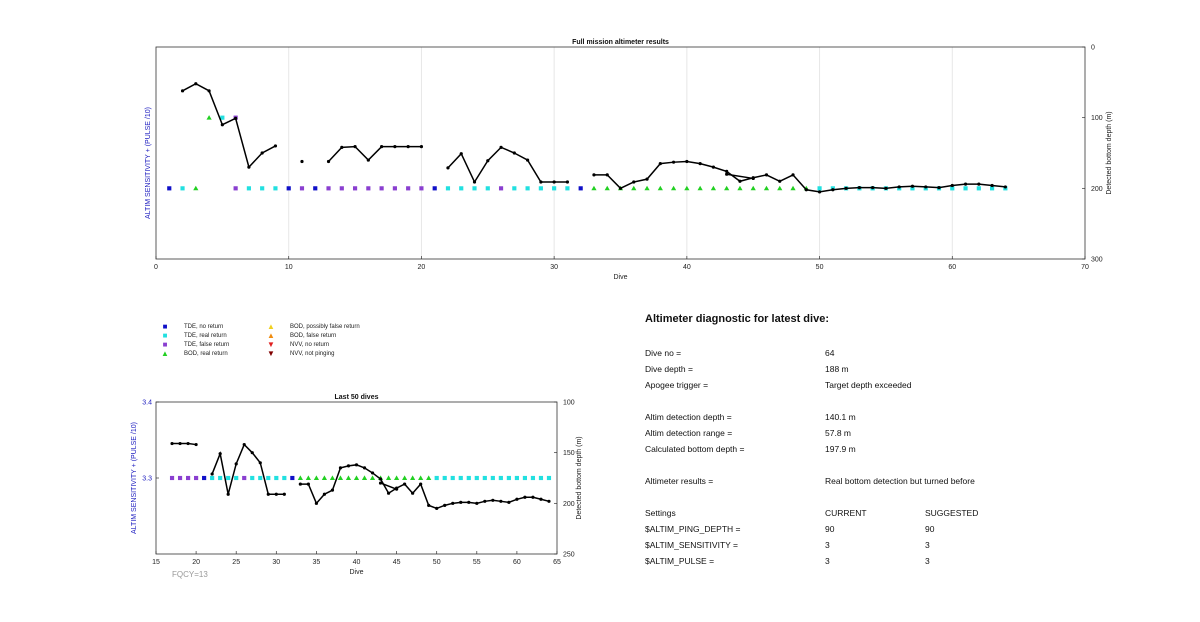 The height and width of the screenshot is (622, 1200). What do you see at coordinates (838, 433) in the screenshot?
I see `altim-det-range-value: 57.8 m` at bounding box center [838, 433].